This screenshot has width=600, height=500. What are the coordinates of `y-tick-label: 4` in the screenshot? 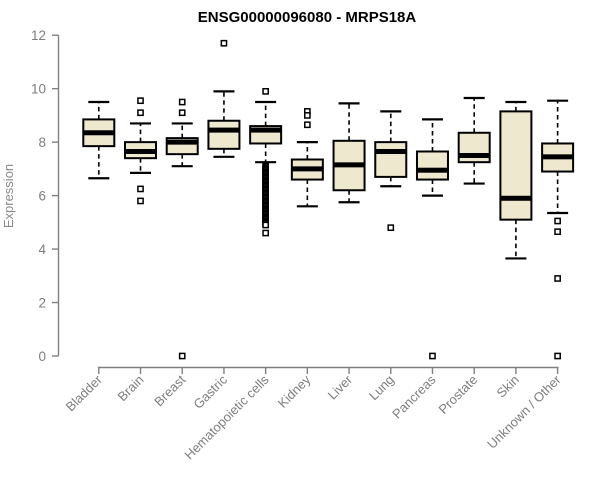 It's located at (42, 249).